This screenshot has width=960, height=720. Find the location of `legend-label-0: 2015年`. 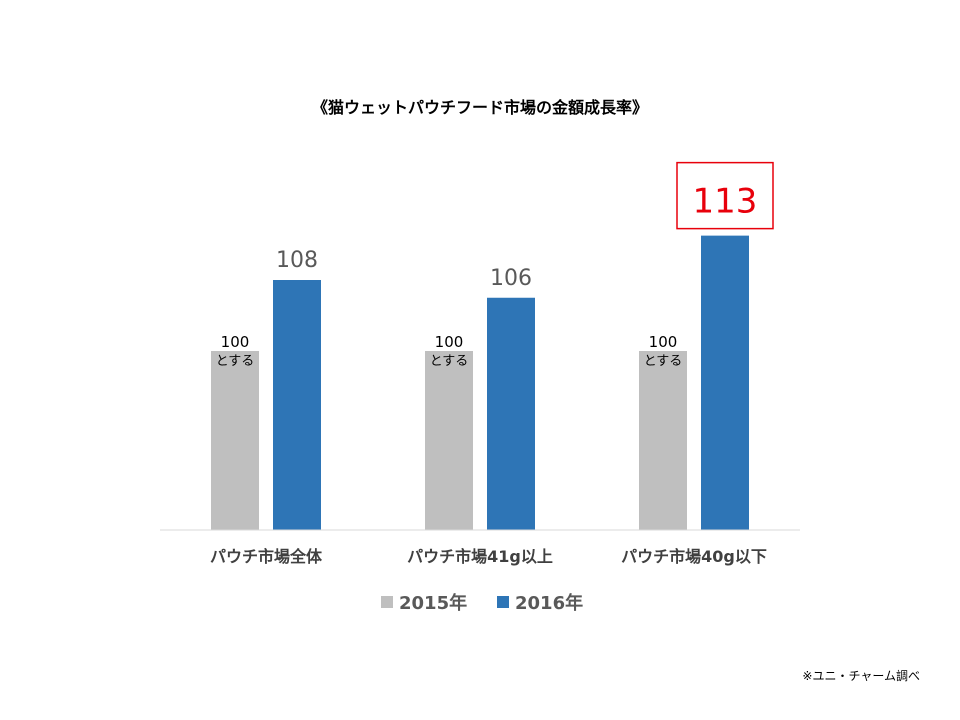

legend-label-0: 2015年 is located at coordinates (433, 603).